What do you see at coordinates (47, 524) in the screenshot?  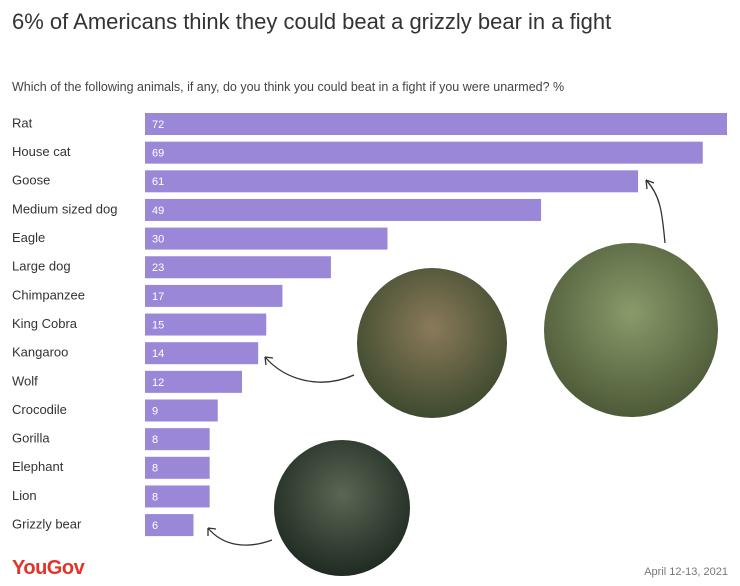 I see `category-label: Grizzly bear` at bounding box center [47, 524].